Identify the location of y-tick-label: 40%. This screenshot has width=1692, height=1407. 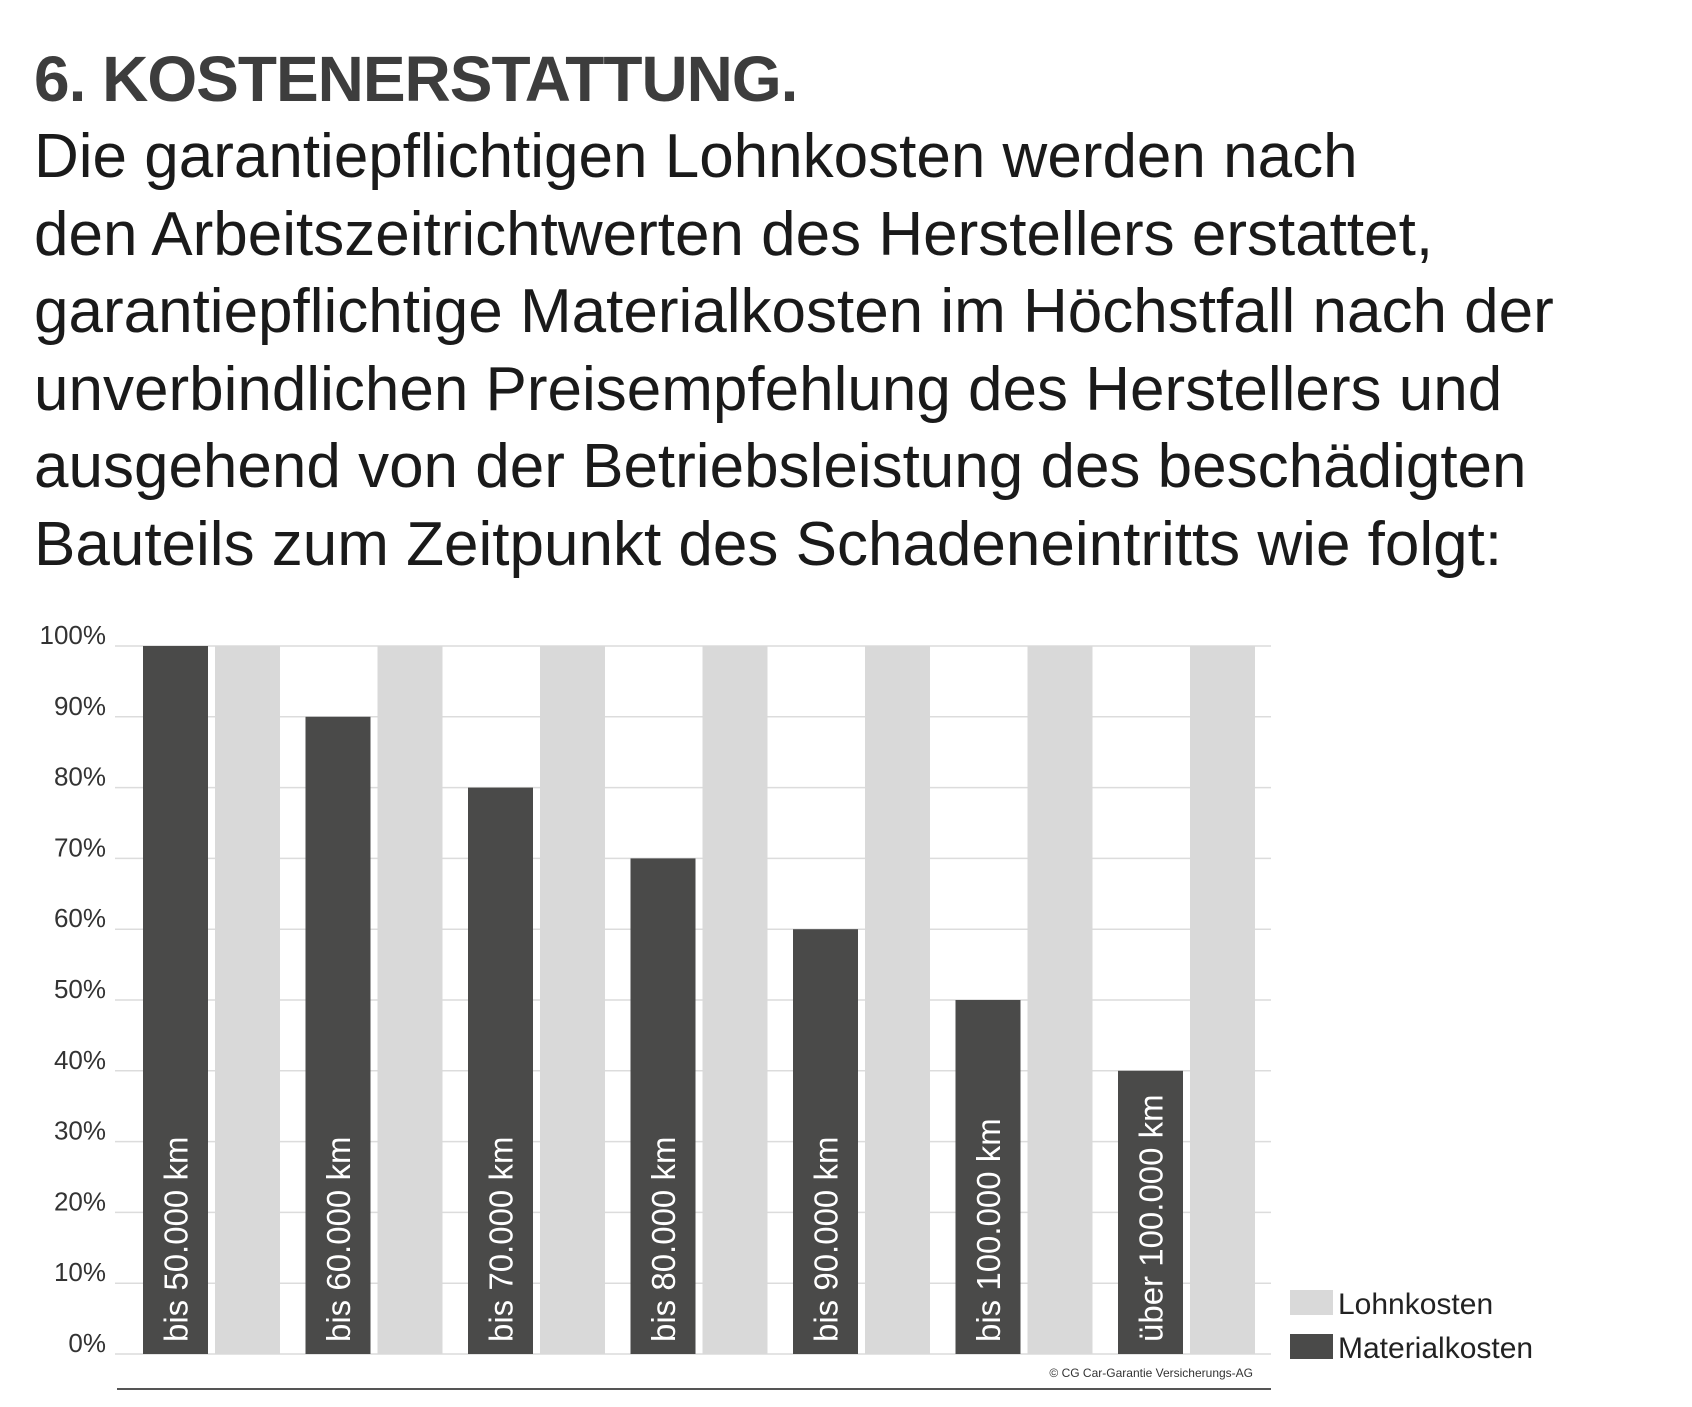
(80, 1060).